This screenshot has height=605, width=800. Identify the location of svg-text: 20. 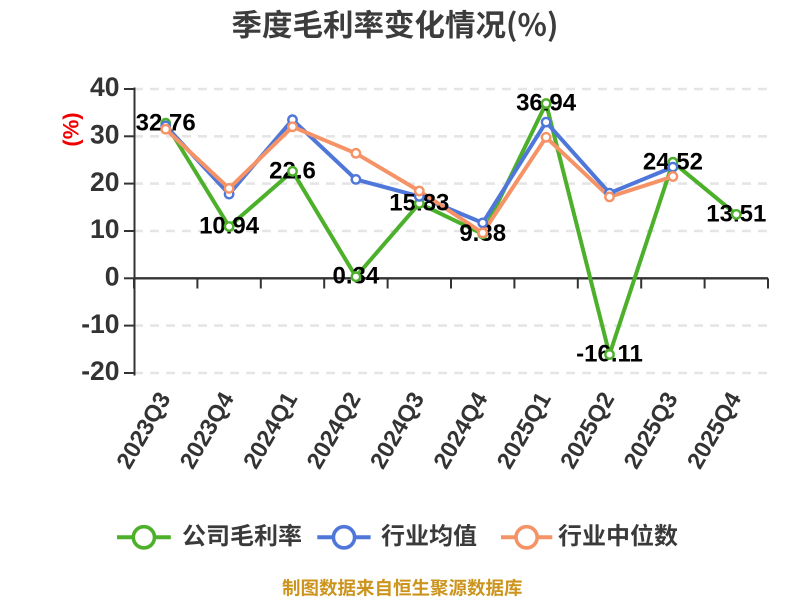
(104, 182).